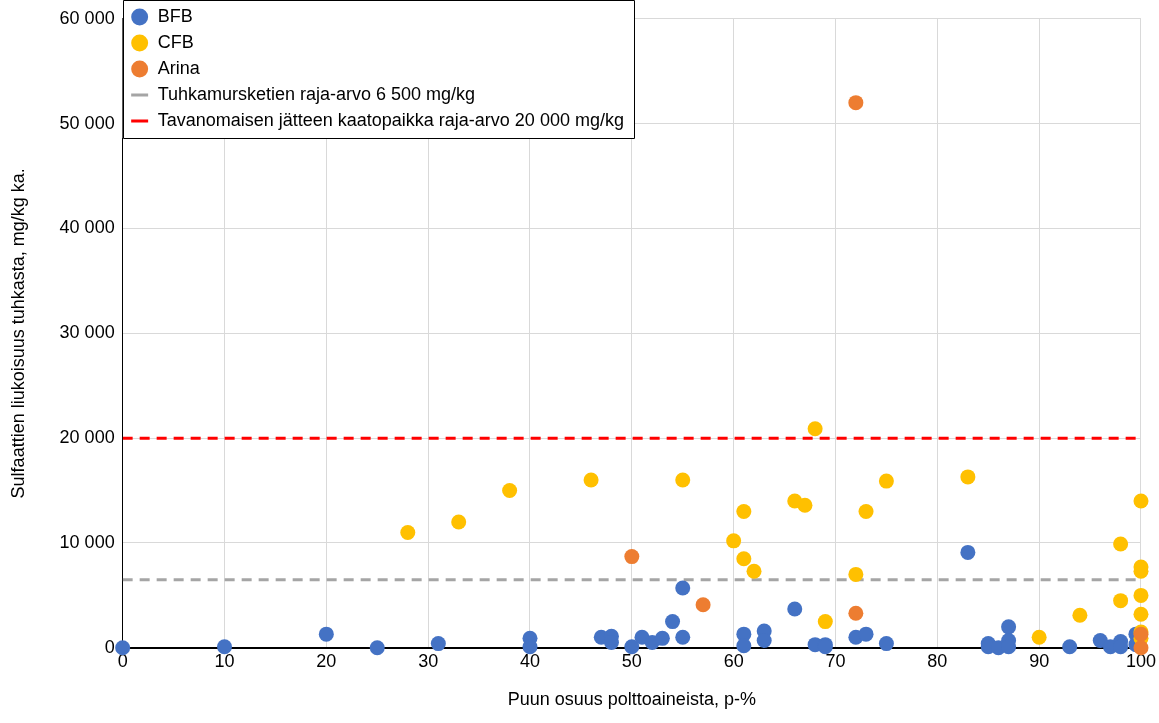  Describe the element at coordinates (316, 93) in the screenshot. I see `legend-label: Tuhkamursketien raja-arvo 6 500 mg/kg` at that location.